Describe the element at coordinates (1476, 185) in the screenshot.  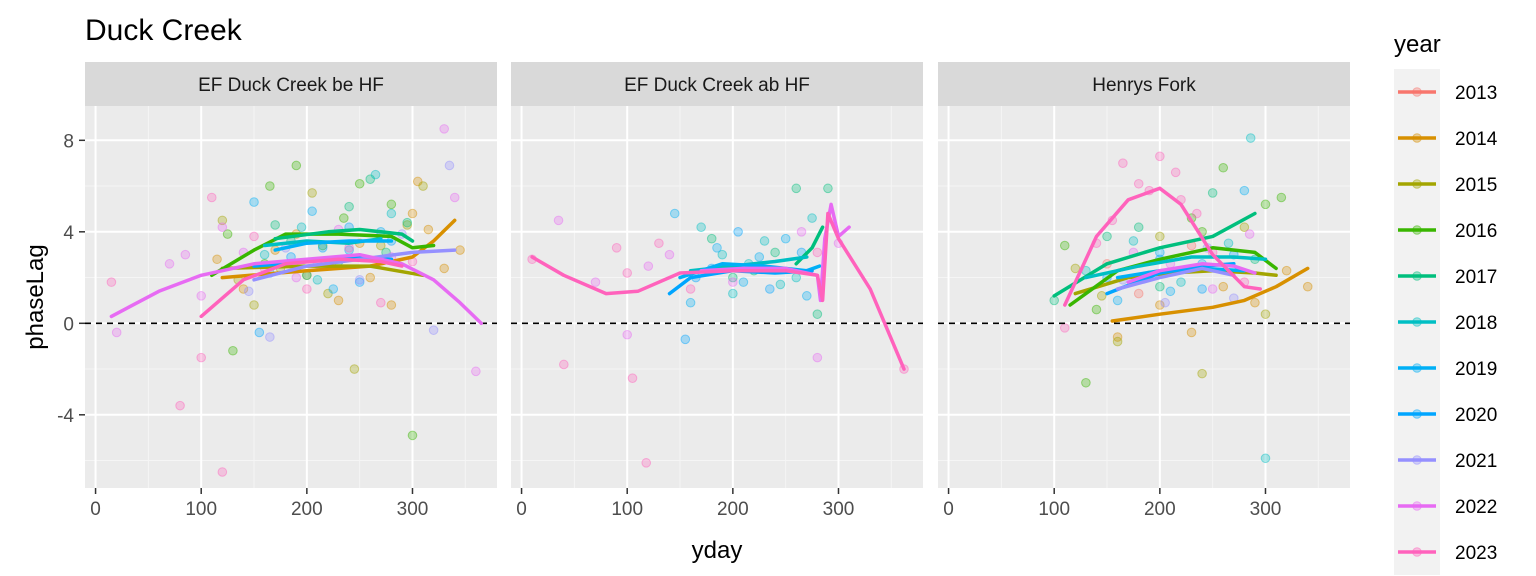
I see `legend-entry-label: 2015` at that location.